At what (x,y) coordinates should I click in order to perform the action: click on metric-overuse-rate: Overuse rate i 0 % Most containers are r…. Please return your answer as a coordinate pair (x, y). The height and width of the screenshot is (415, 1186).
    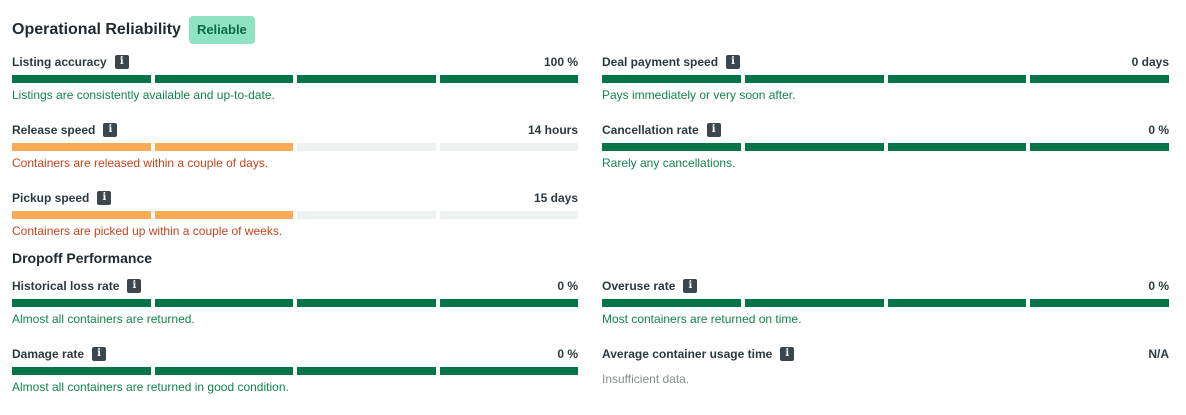
    Looking at the image, I should click on (885, 301).